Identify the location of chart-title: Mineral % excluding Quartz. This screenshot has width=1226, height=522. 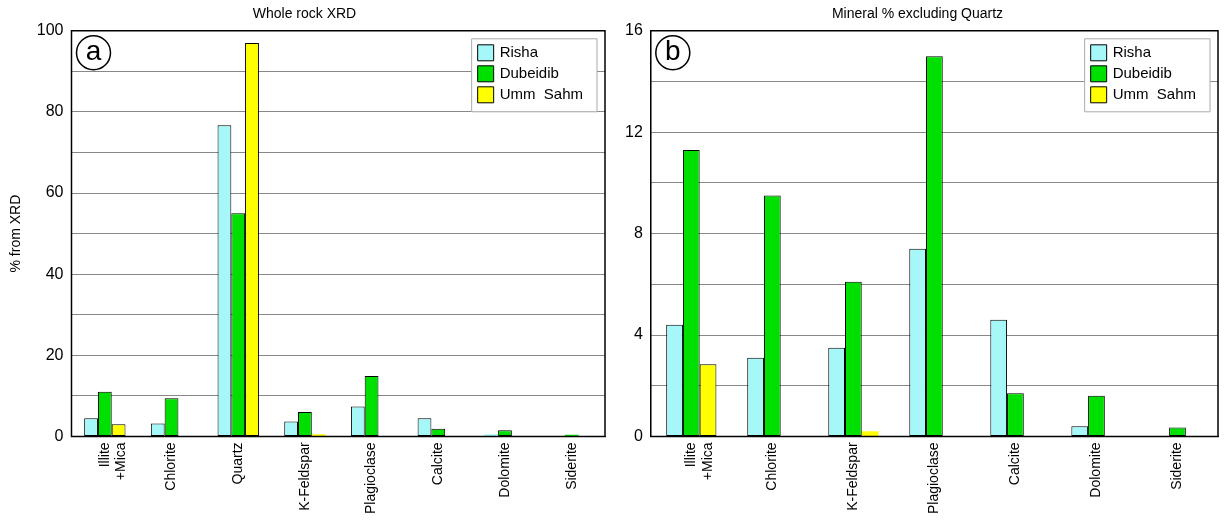
(917, 13).